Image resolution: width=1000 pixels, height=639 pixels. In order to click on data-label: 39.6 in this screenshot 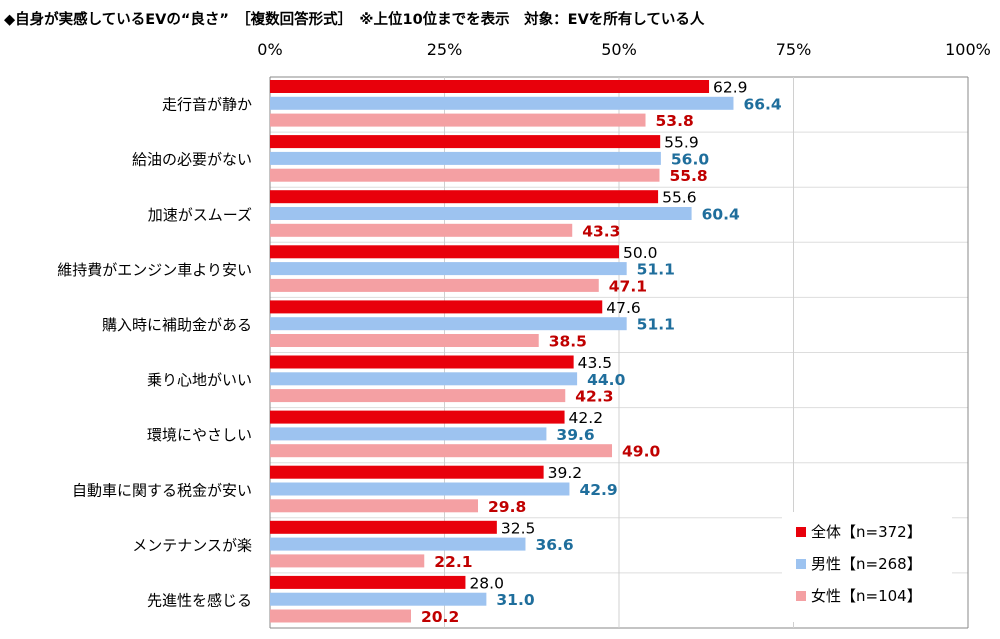, I will do `click(575, 435)`.